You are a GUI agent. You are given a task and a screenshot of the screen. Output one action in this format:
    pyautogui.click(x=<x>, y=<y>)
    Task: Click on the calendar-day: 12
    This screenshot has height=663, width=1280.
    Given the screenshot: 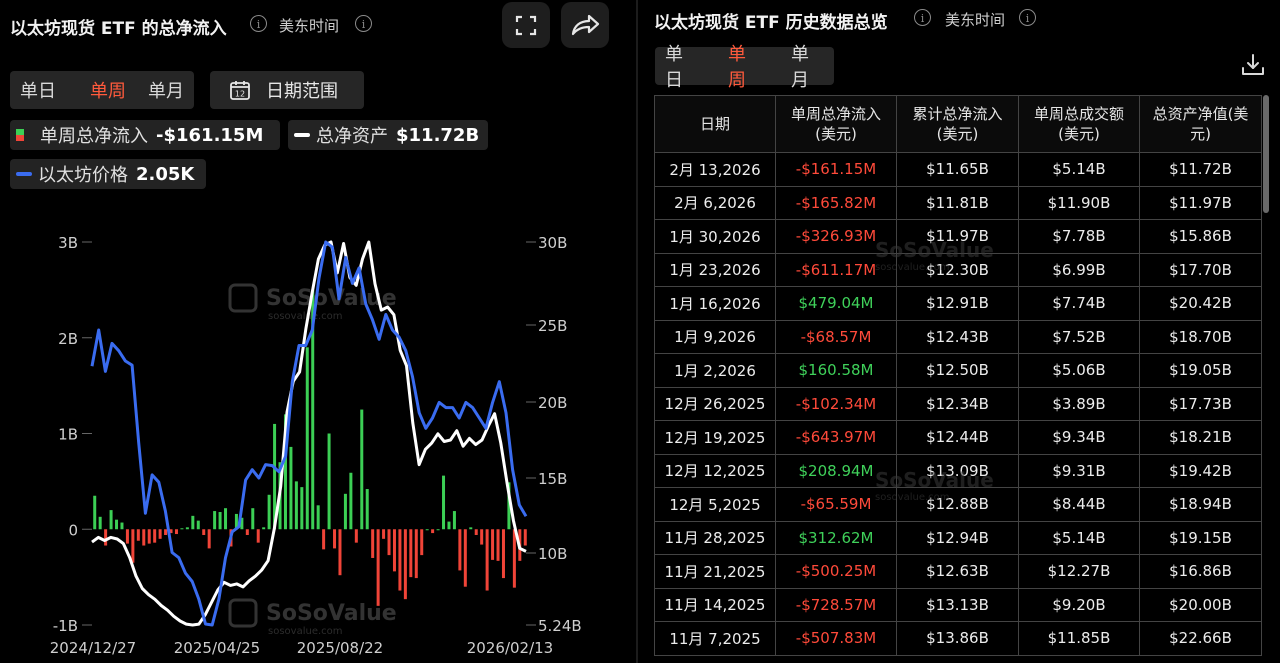 What is the action you would take?
    pyautogui.click(x=240, y=94)
    